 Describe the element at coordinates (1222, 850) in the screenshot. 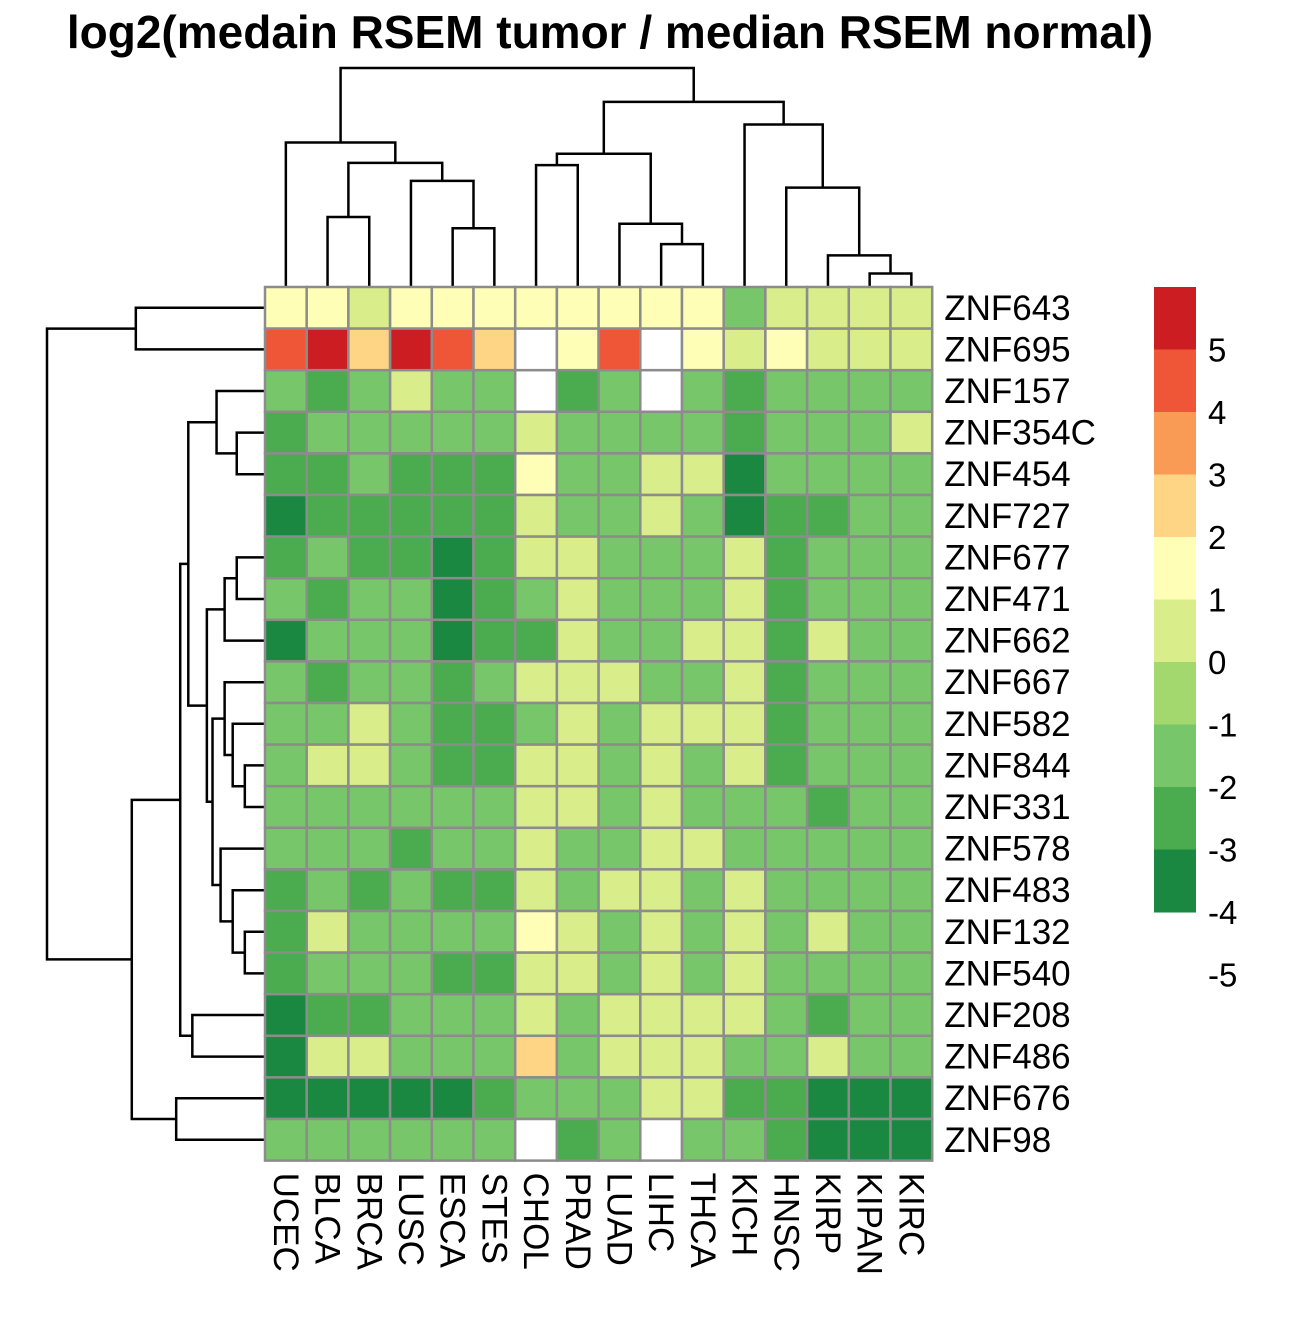

I see `legend-tick-label: -3` at that location.